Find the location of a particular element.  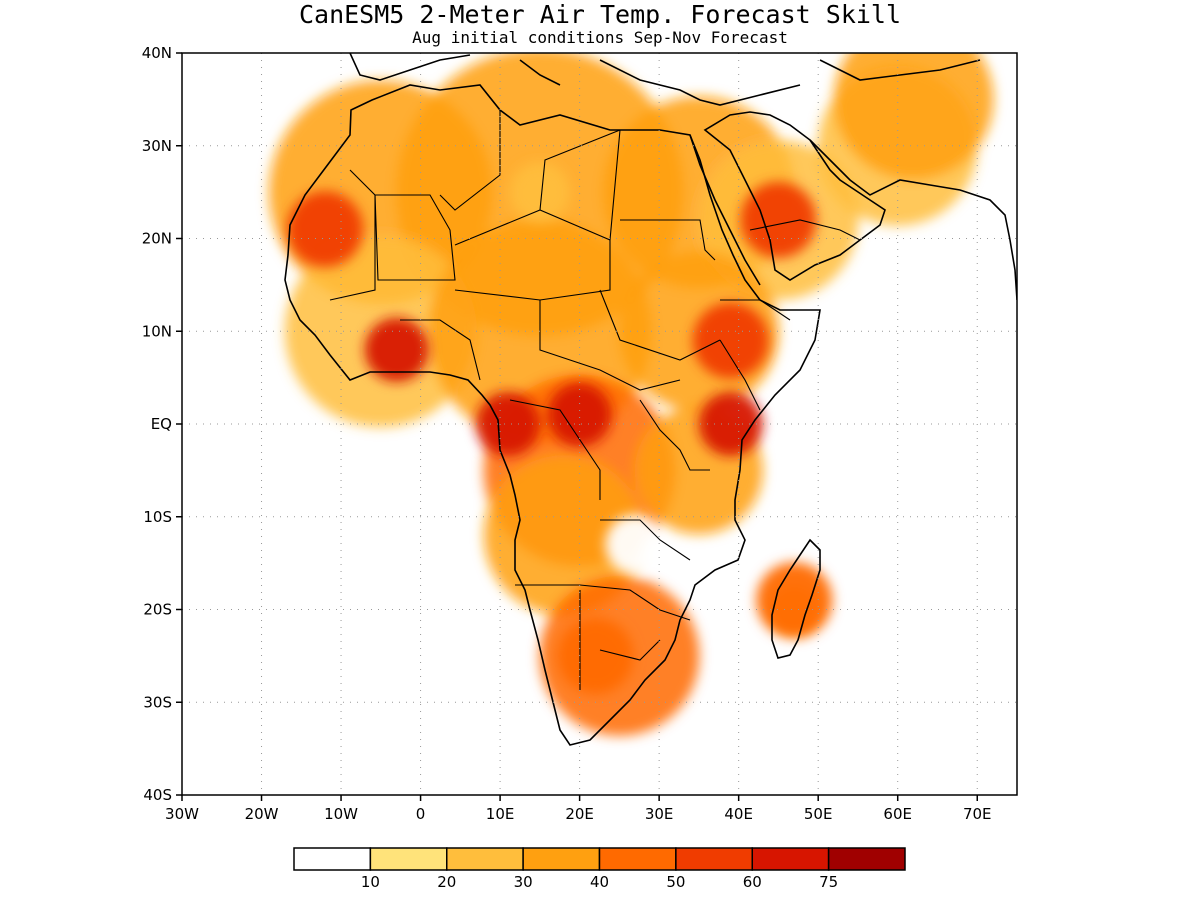

colorbar-label: 60 is located at coordinates (752, 882).